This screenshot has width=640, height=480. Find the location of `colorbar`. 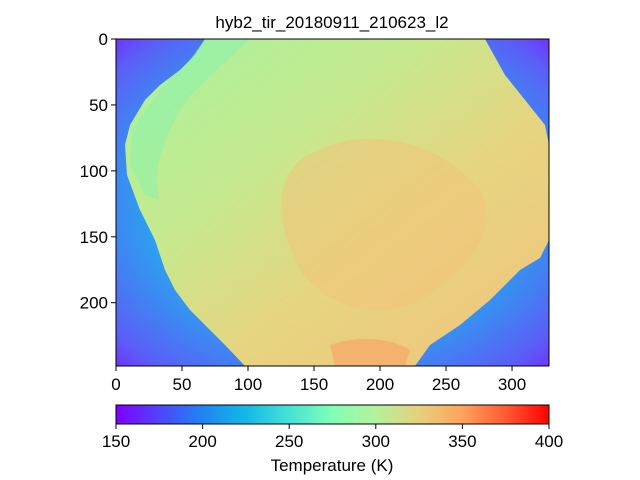

colorbar is located at coordinates (332, 414).